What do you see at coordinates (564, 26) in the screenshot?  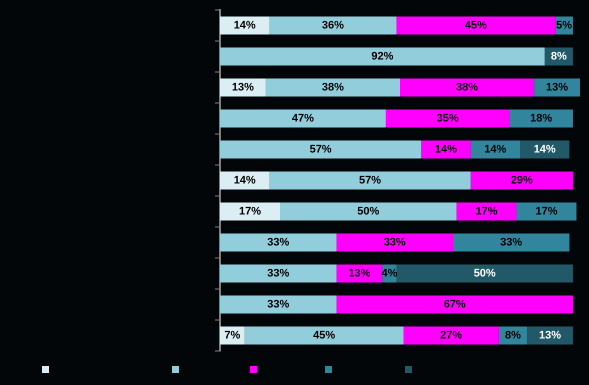 I see `data-label: 5%` at bounding box center [564, 26].